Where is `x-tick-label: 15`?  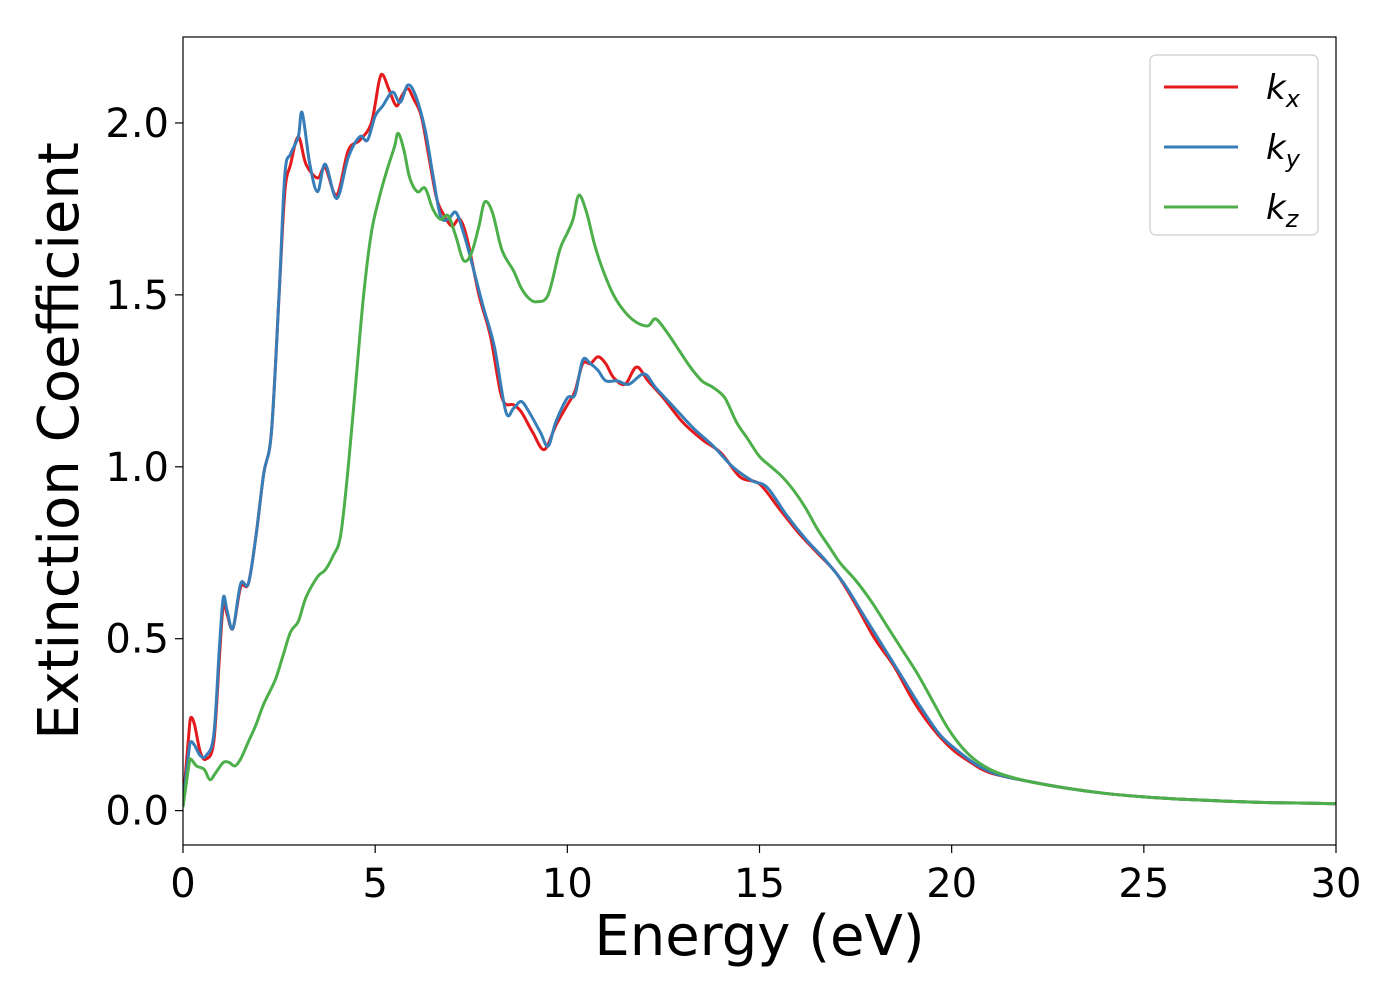
x-tick-label: 15 is located at coordinates (759, 884).